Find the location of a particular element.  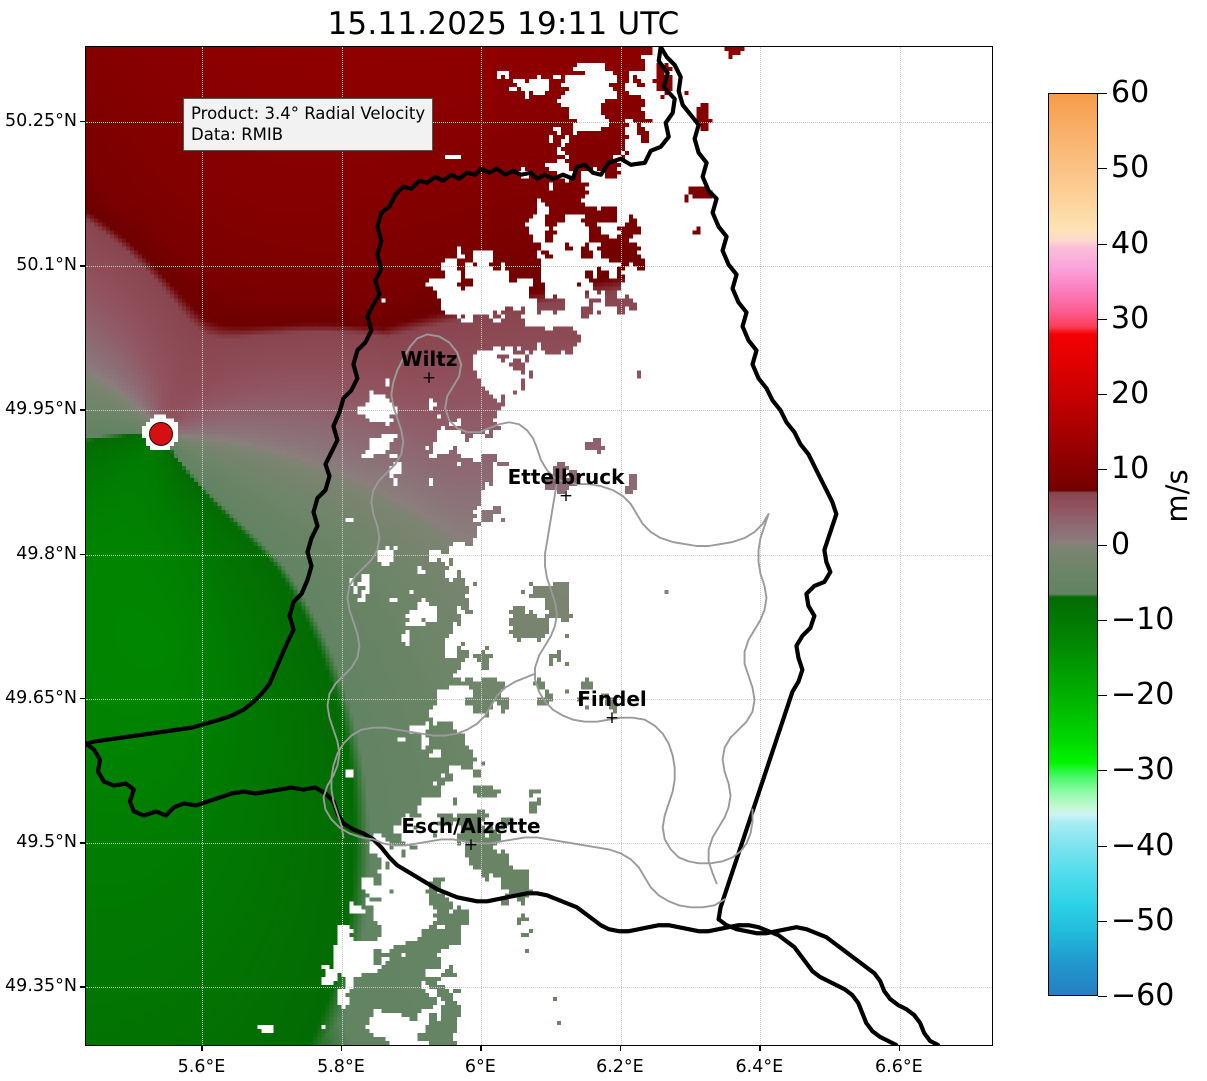

colorbar-unit-label: m/s is located at coordinates (1177, 496).